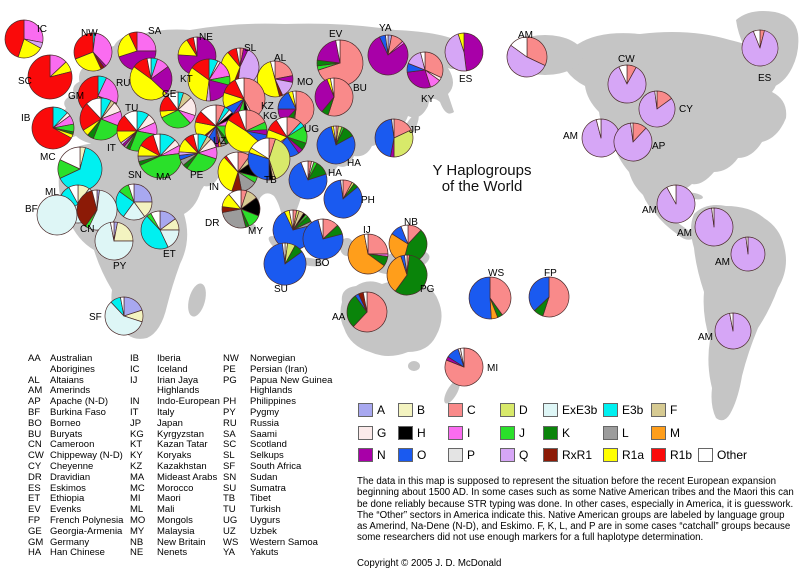 The image size is (800, 579). I want to click on legend-label-G: G, so click(382, 433).